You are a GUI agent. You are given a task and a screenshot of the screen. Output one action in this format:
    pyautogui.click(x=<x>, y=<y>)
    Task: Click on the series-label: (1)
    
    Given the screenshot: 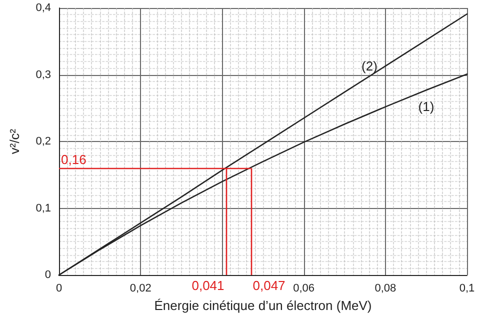 What is the action you would take?
    pyautogui.click(x=426, y=106)
    